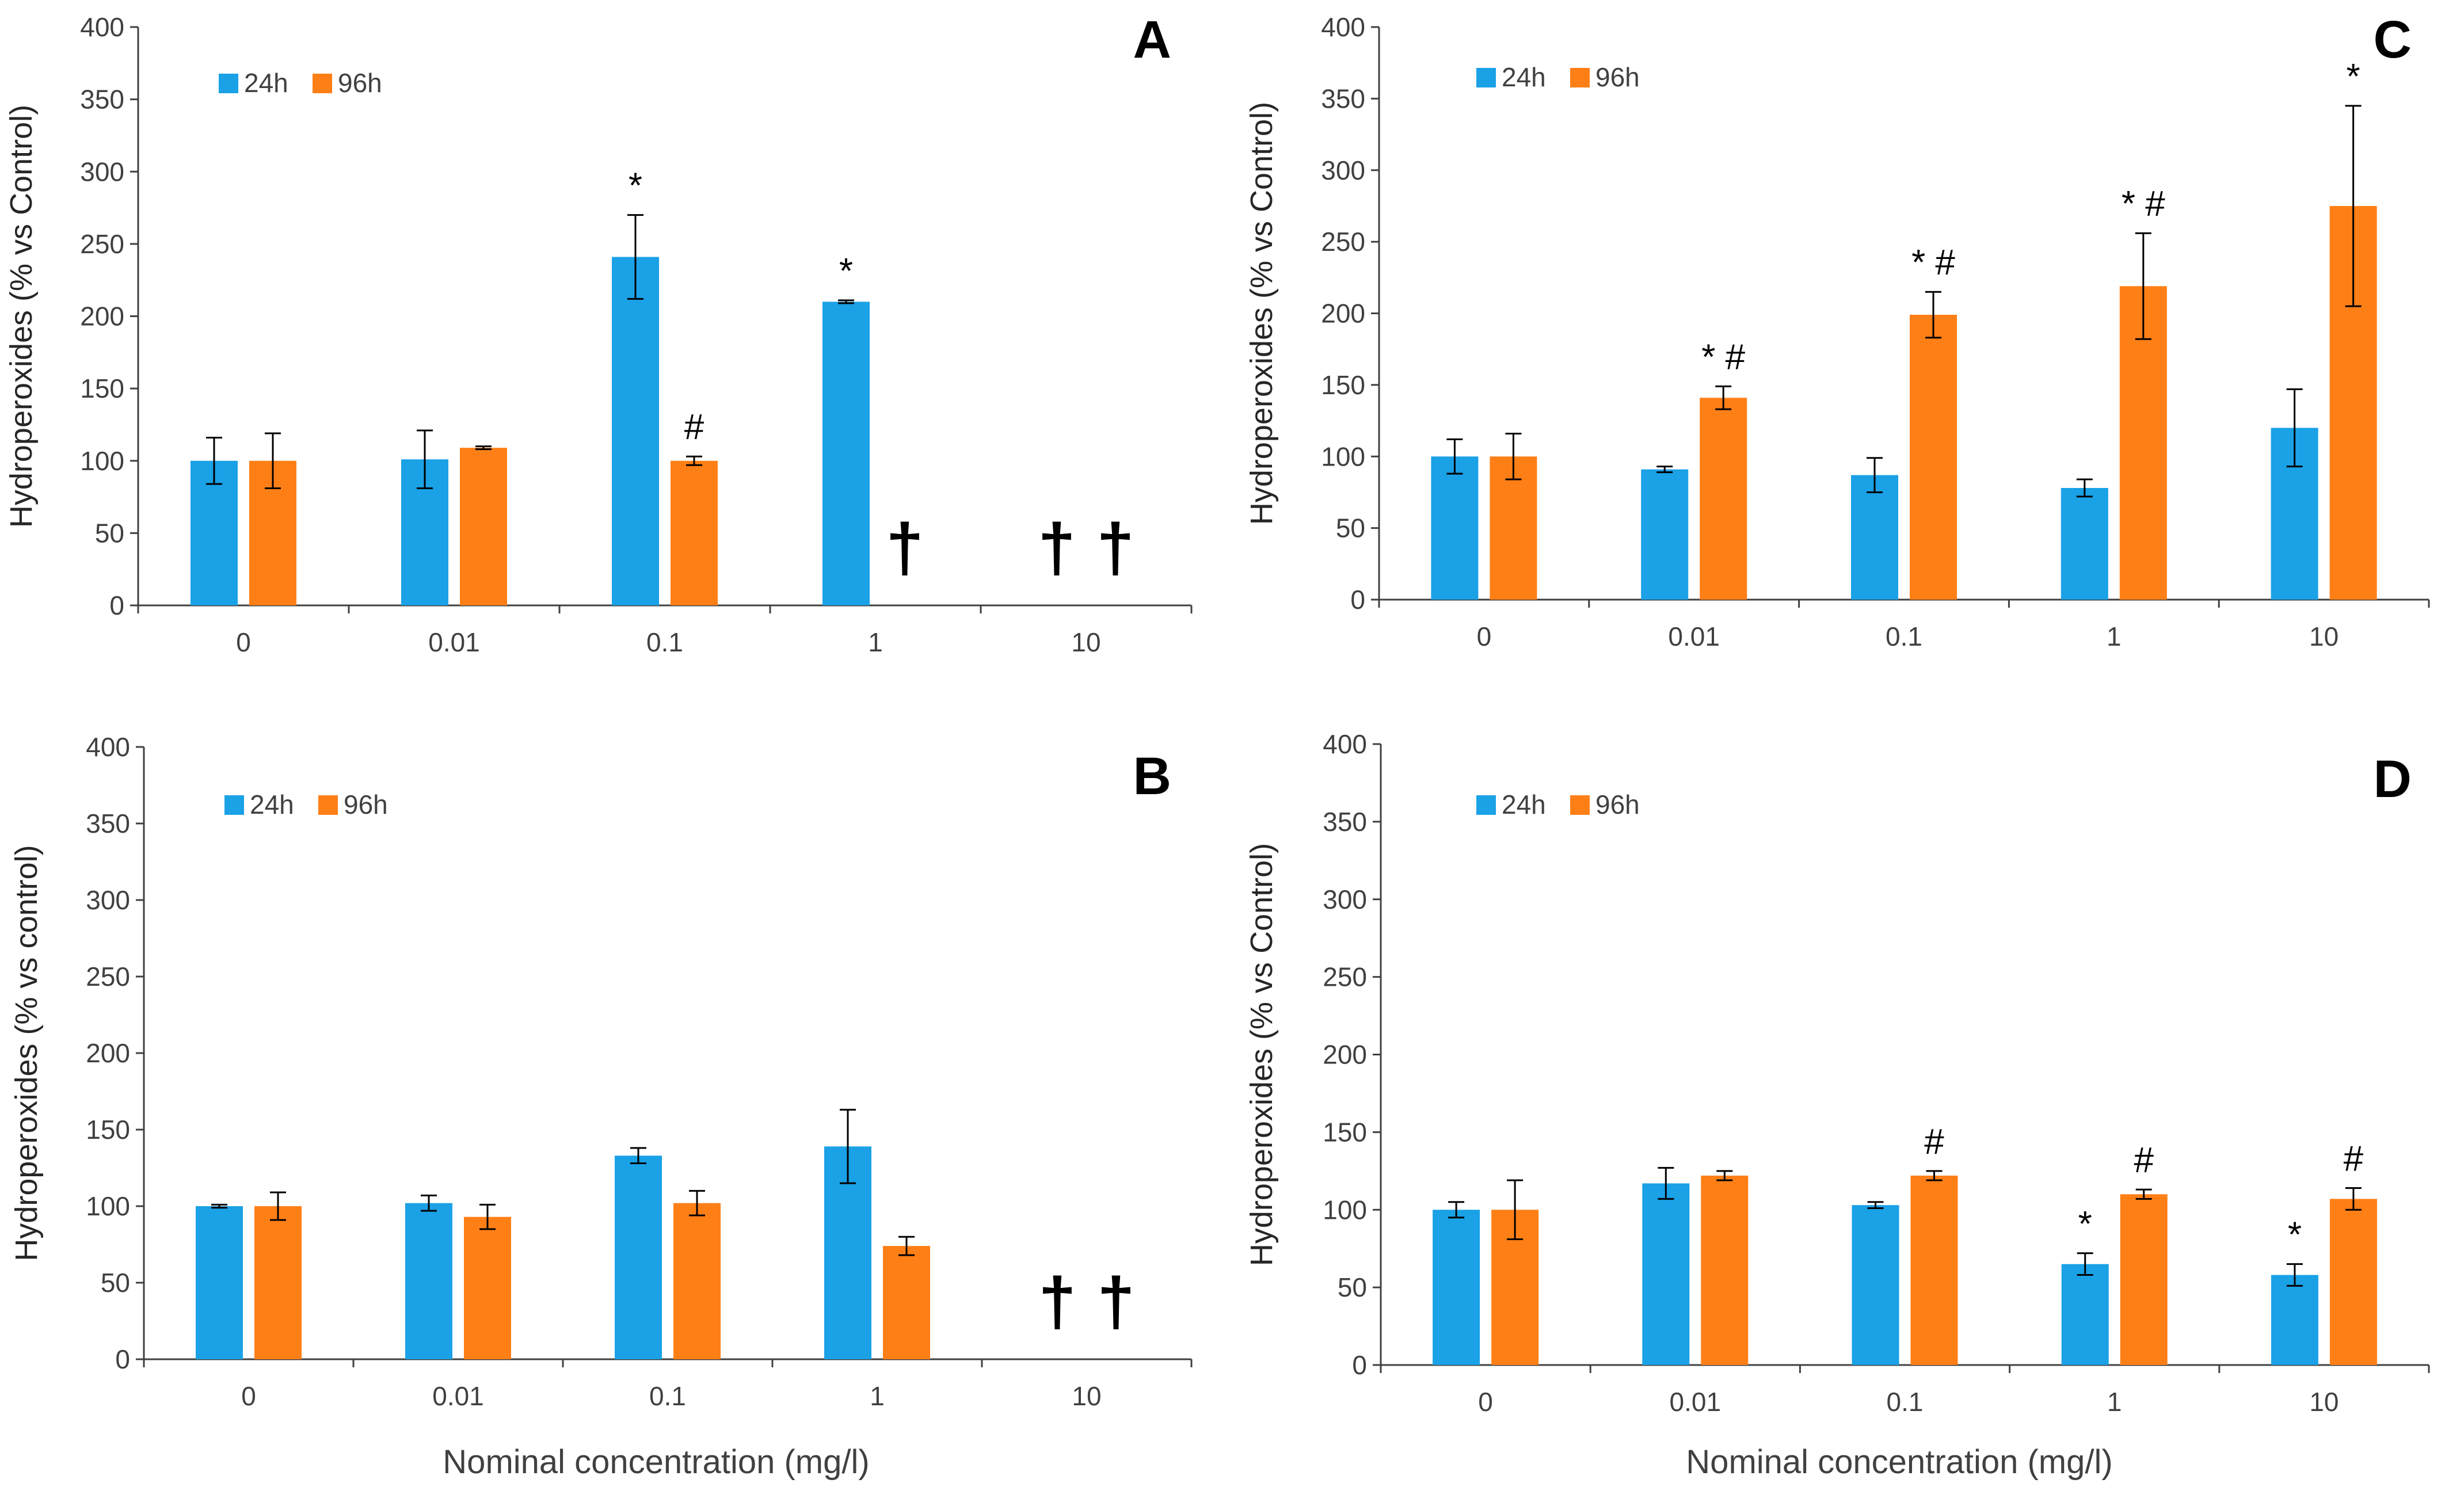  I want to click on panel-letter: D, so click(2393, 779).